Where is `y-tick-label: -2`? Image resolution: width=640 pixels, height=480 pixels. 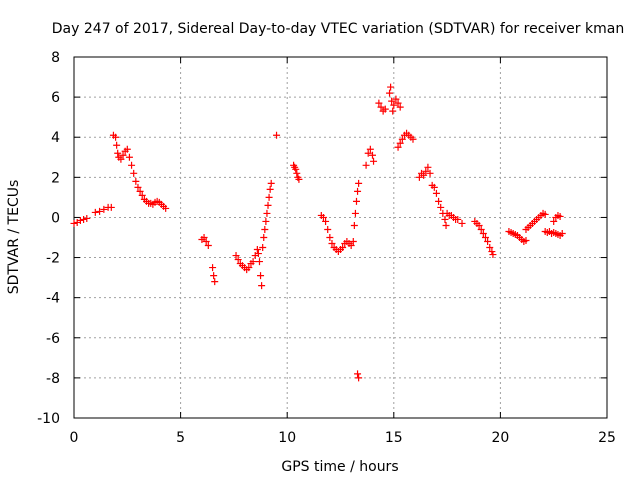 y-tick-label: -2 is located at coordinates (53, 259).